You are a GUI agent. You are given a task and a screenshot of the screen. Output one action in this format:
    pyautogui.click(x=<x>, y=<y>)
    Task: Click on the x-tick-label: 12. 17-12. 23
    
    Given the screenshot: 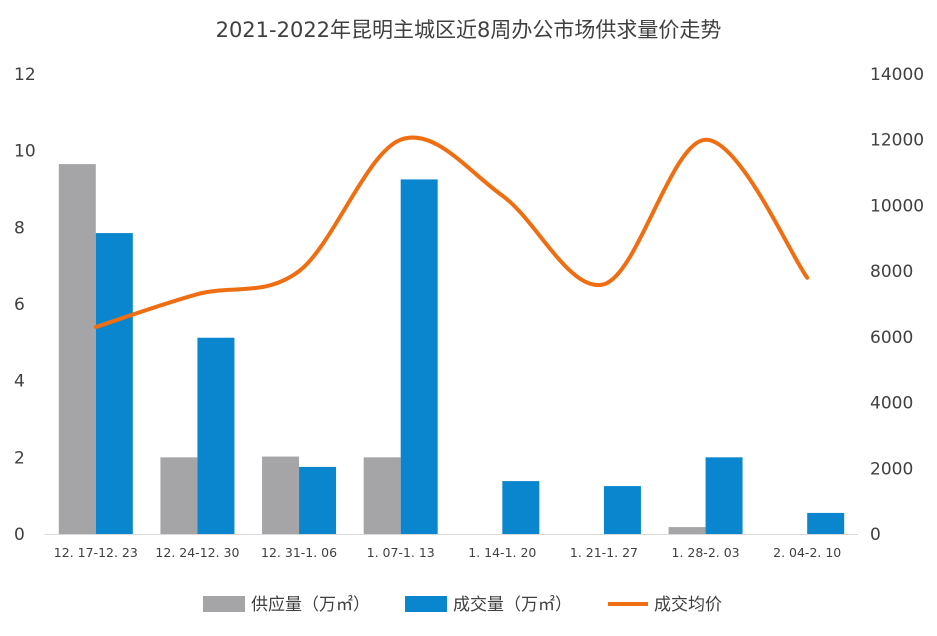 What is the action you would take?
    pyautogui.click(x=96, y=552)
    